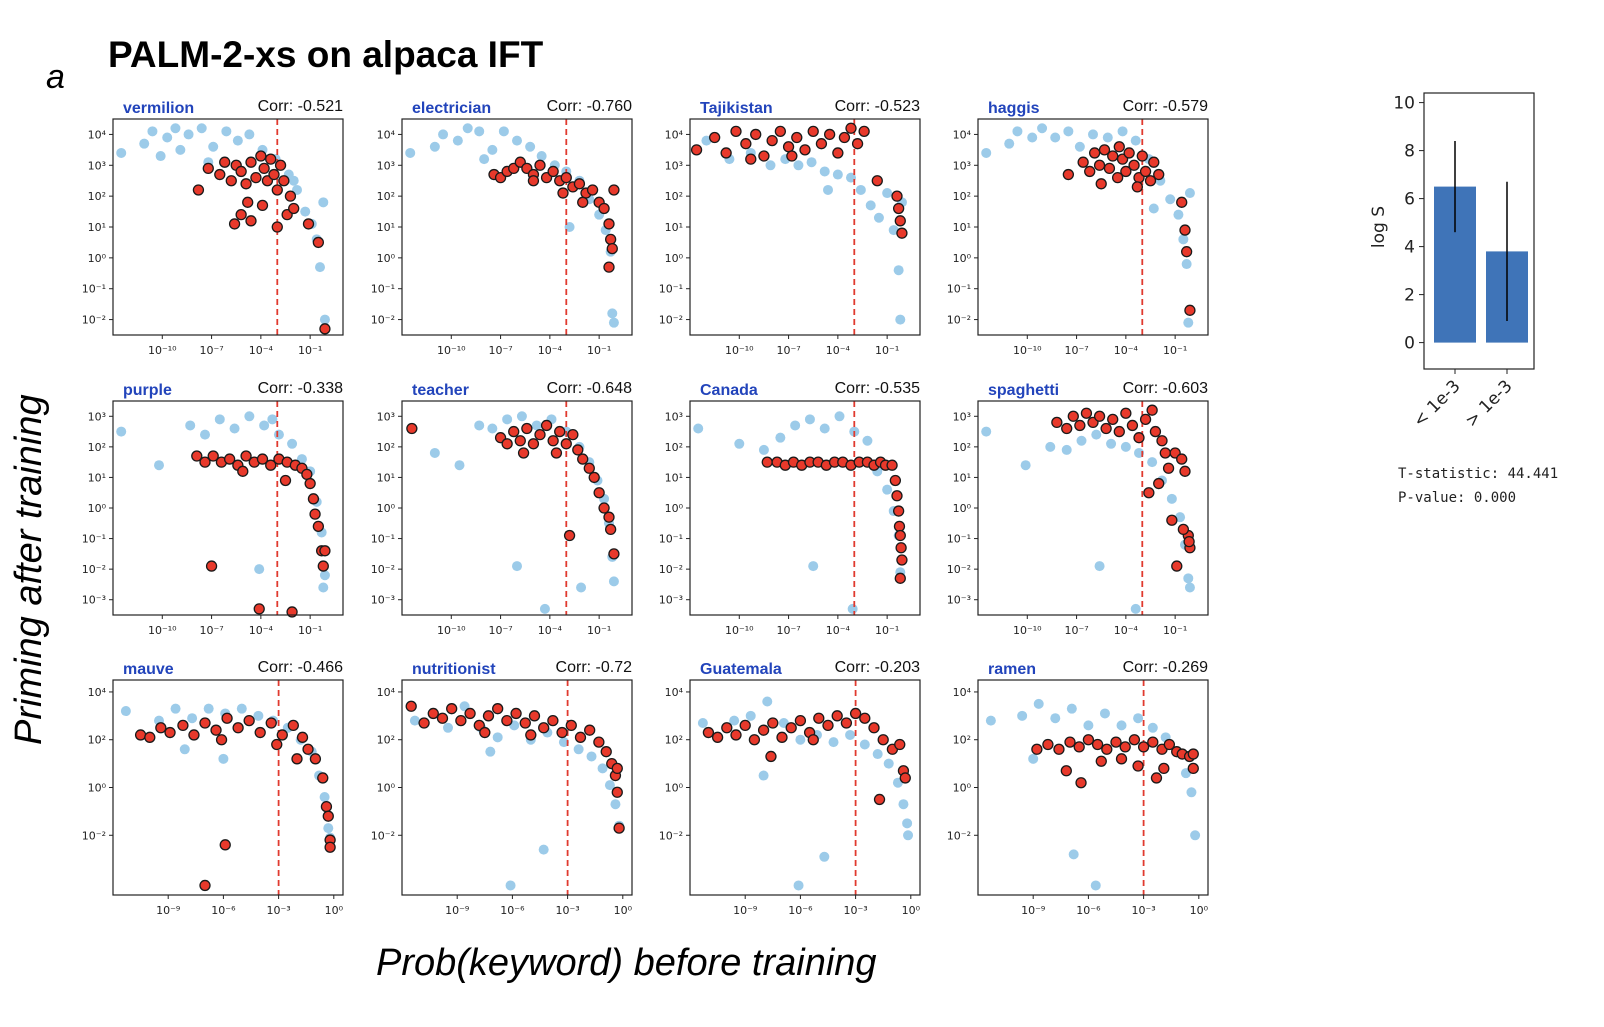  Describe the element at coordinates (674, 227) in the screenshot. I see `y-tick-label: 10¹` at that location.